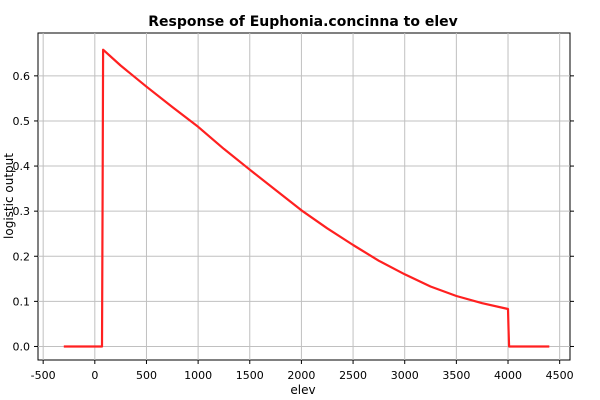  What do you see at coordinates (456, 375) in the screenshot?
I see `x-tick-label: 3500` at bounding box center [456, 375].